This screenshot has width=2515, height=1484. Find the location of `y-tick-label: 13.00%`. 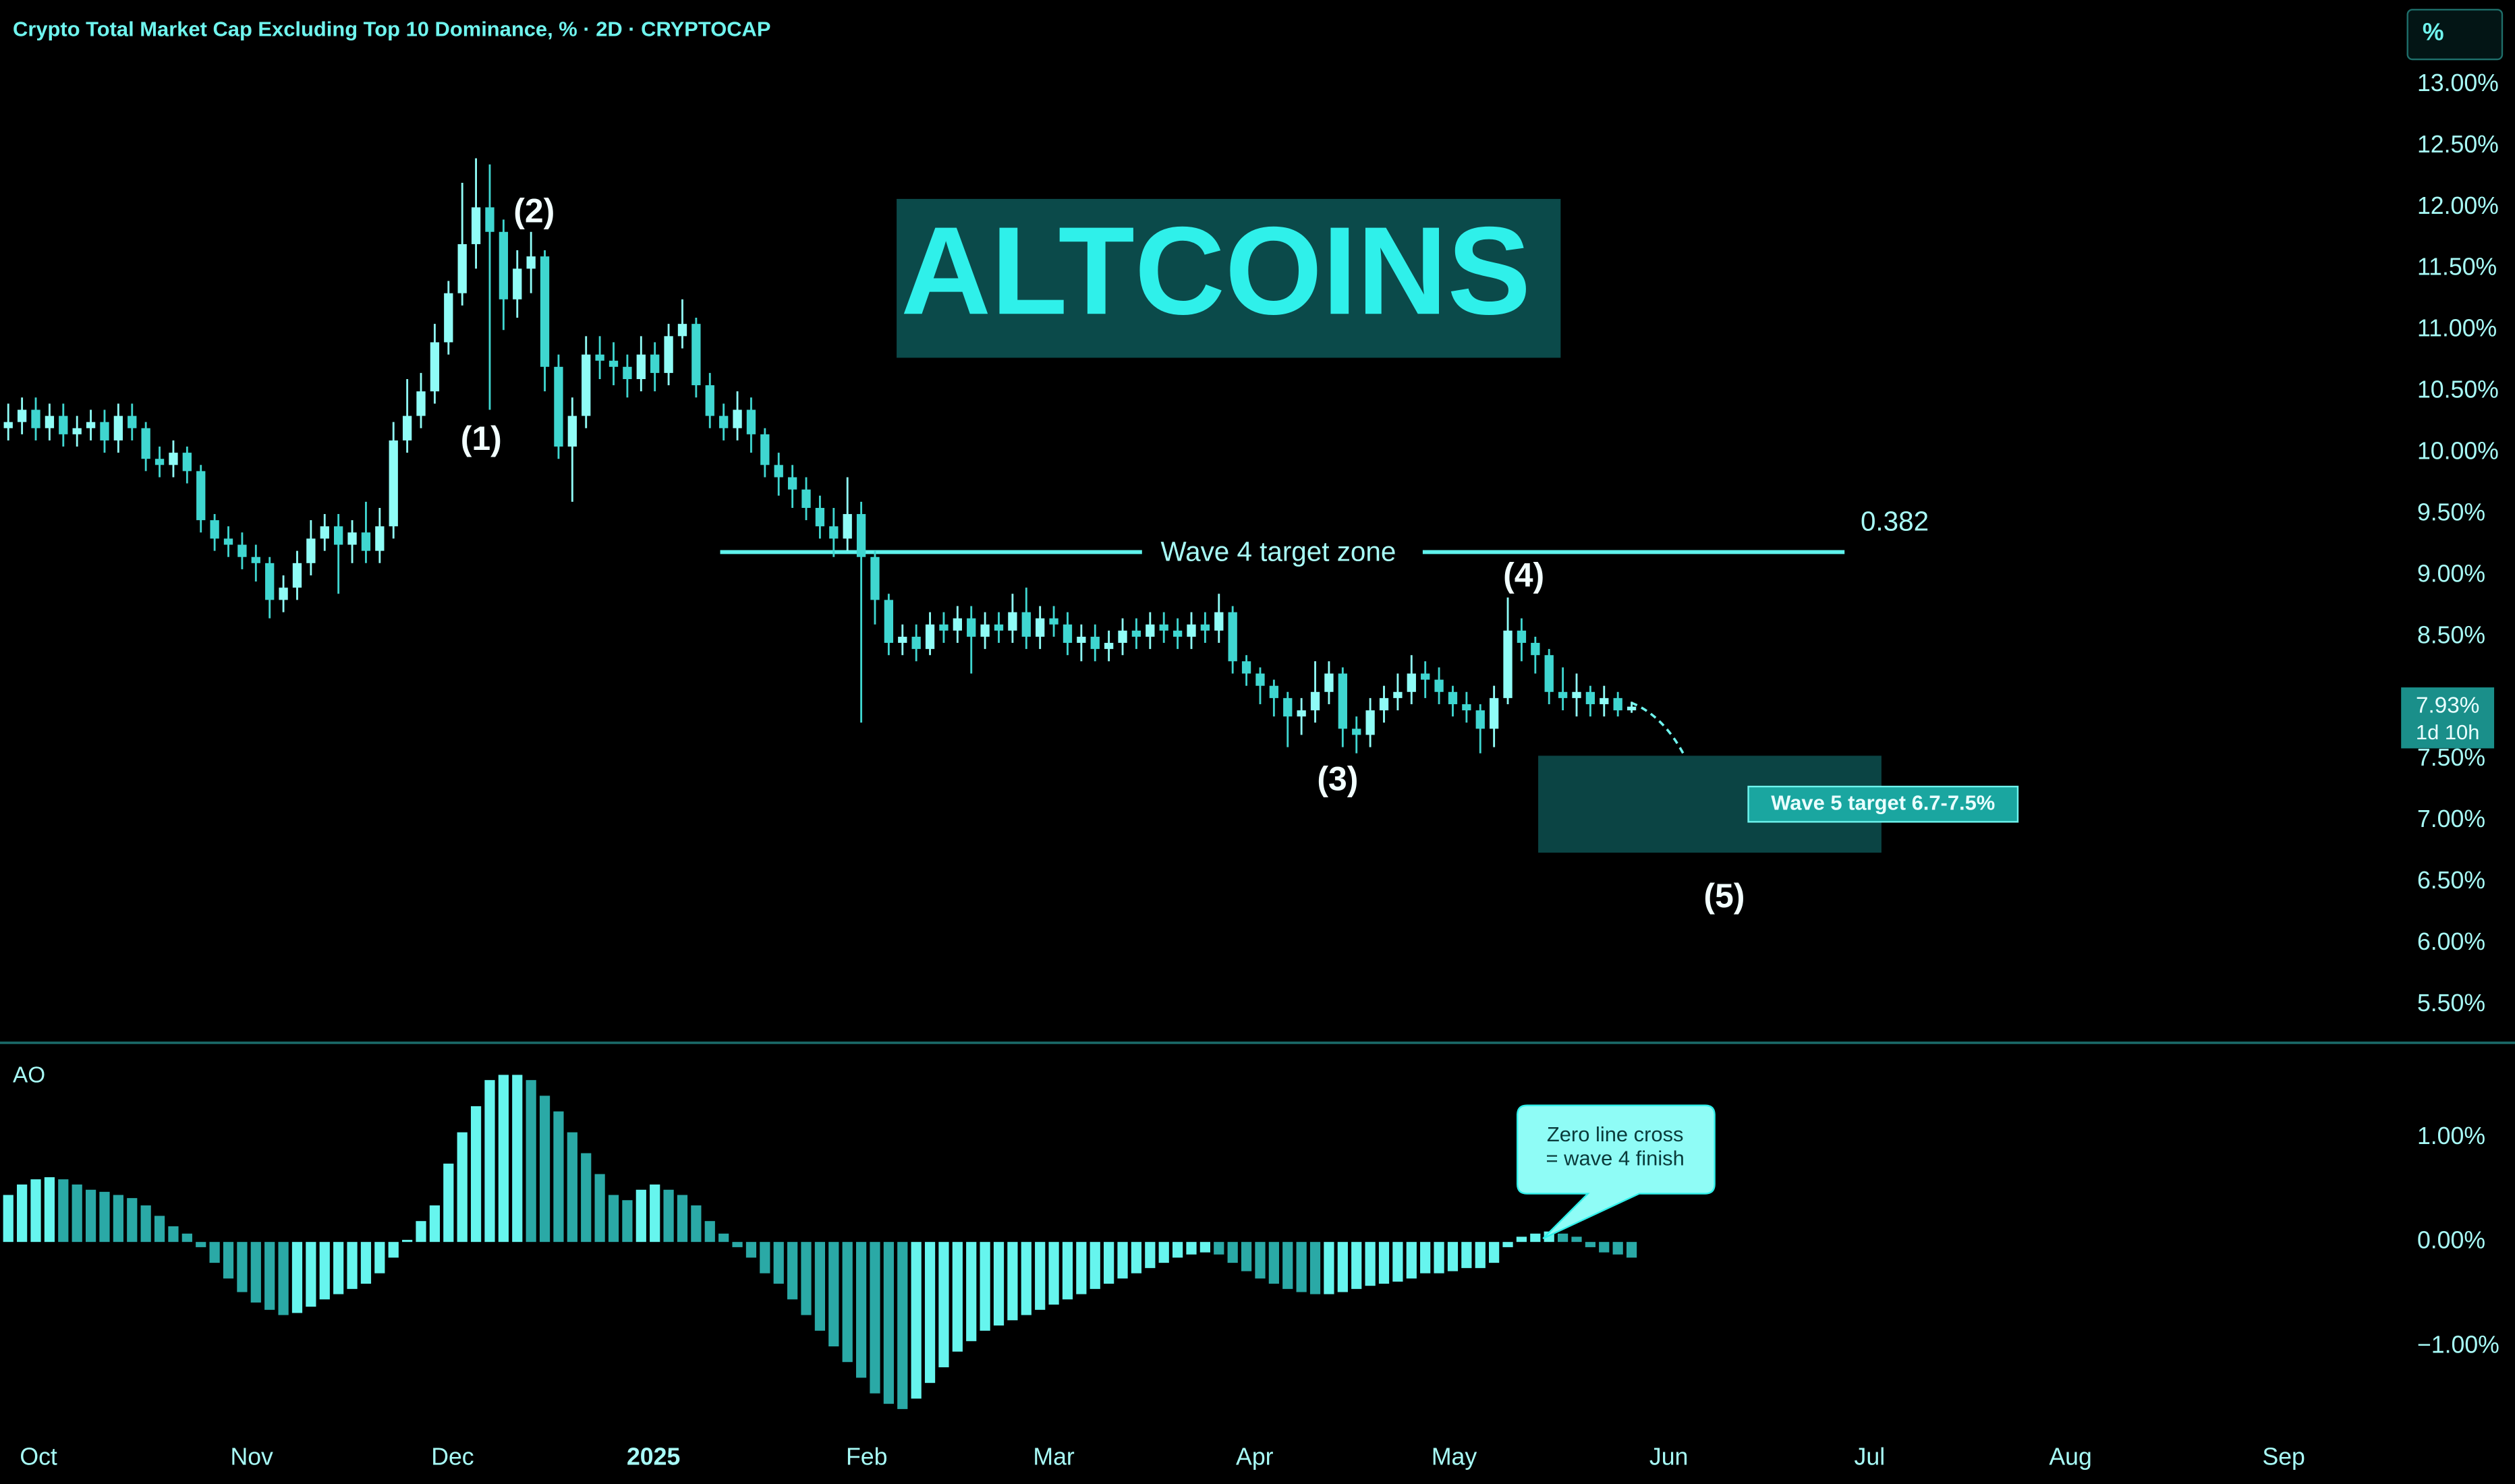

y-tick-label: 13.00% is located at coordinates (2458, 83).